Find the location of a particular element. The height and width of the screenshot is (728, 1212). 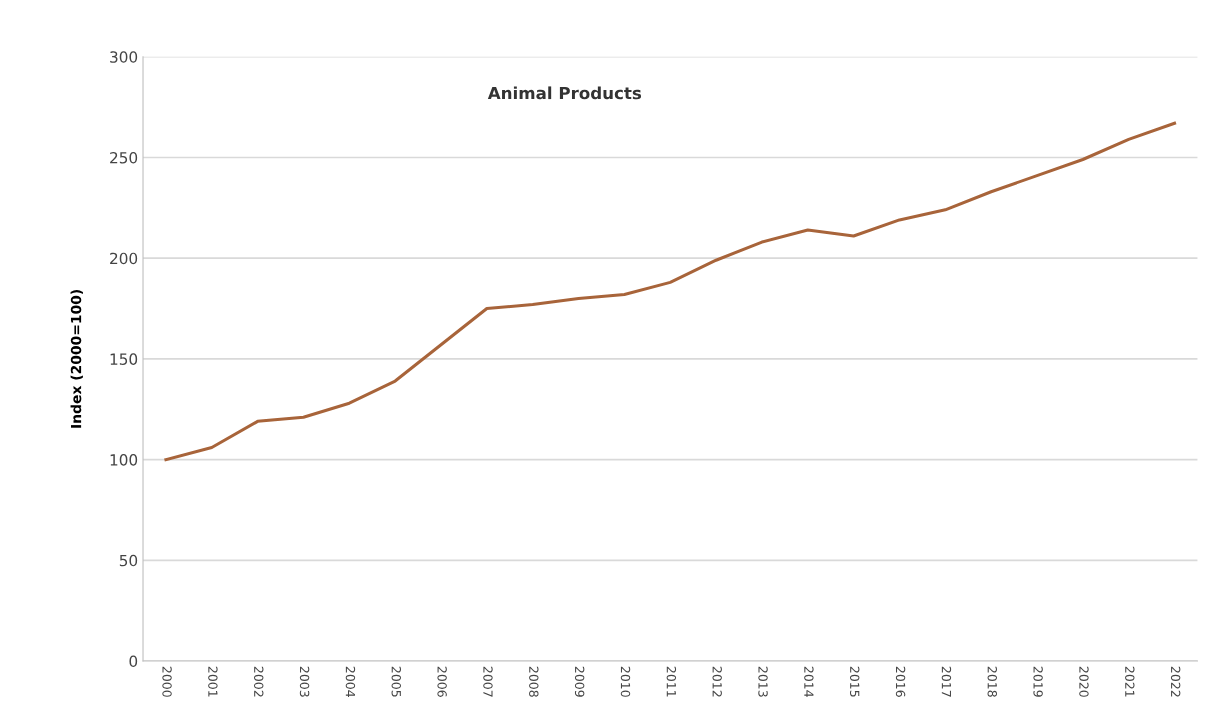

y-tick-label: 0 is located at coordinates (133, 661).